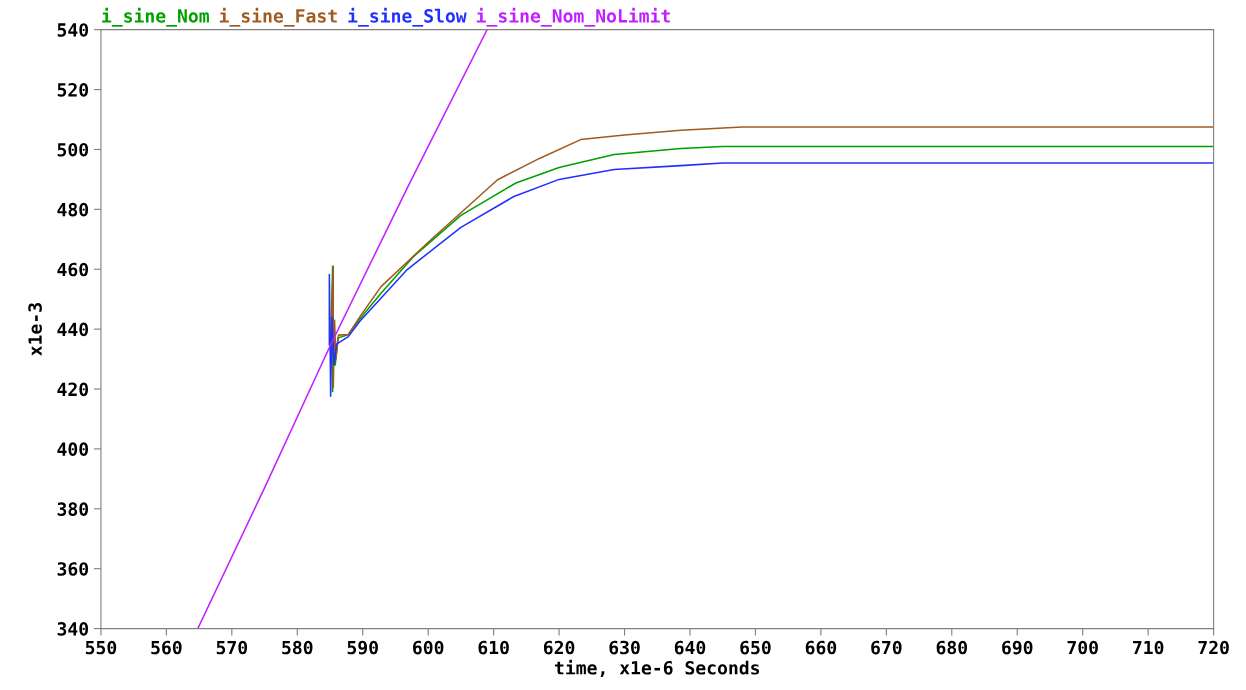 The width and height of the screenshot is (1246, 690). Describe the element at coordinates (101, 647) in the screenshot. I see `x-tick-label: 550` at that location.